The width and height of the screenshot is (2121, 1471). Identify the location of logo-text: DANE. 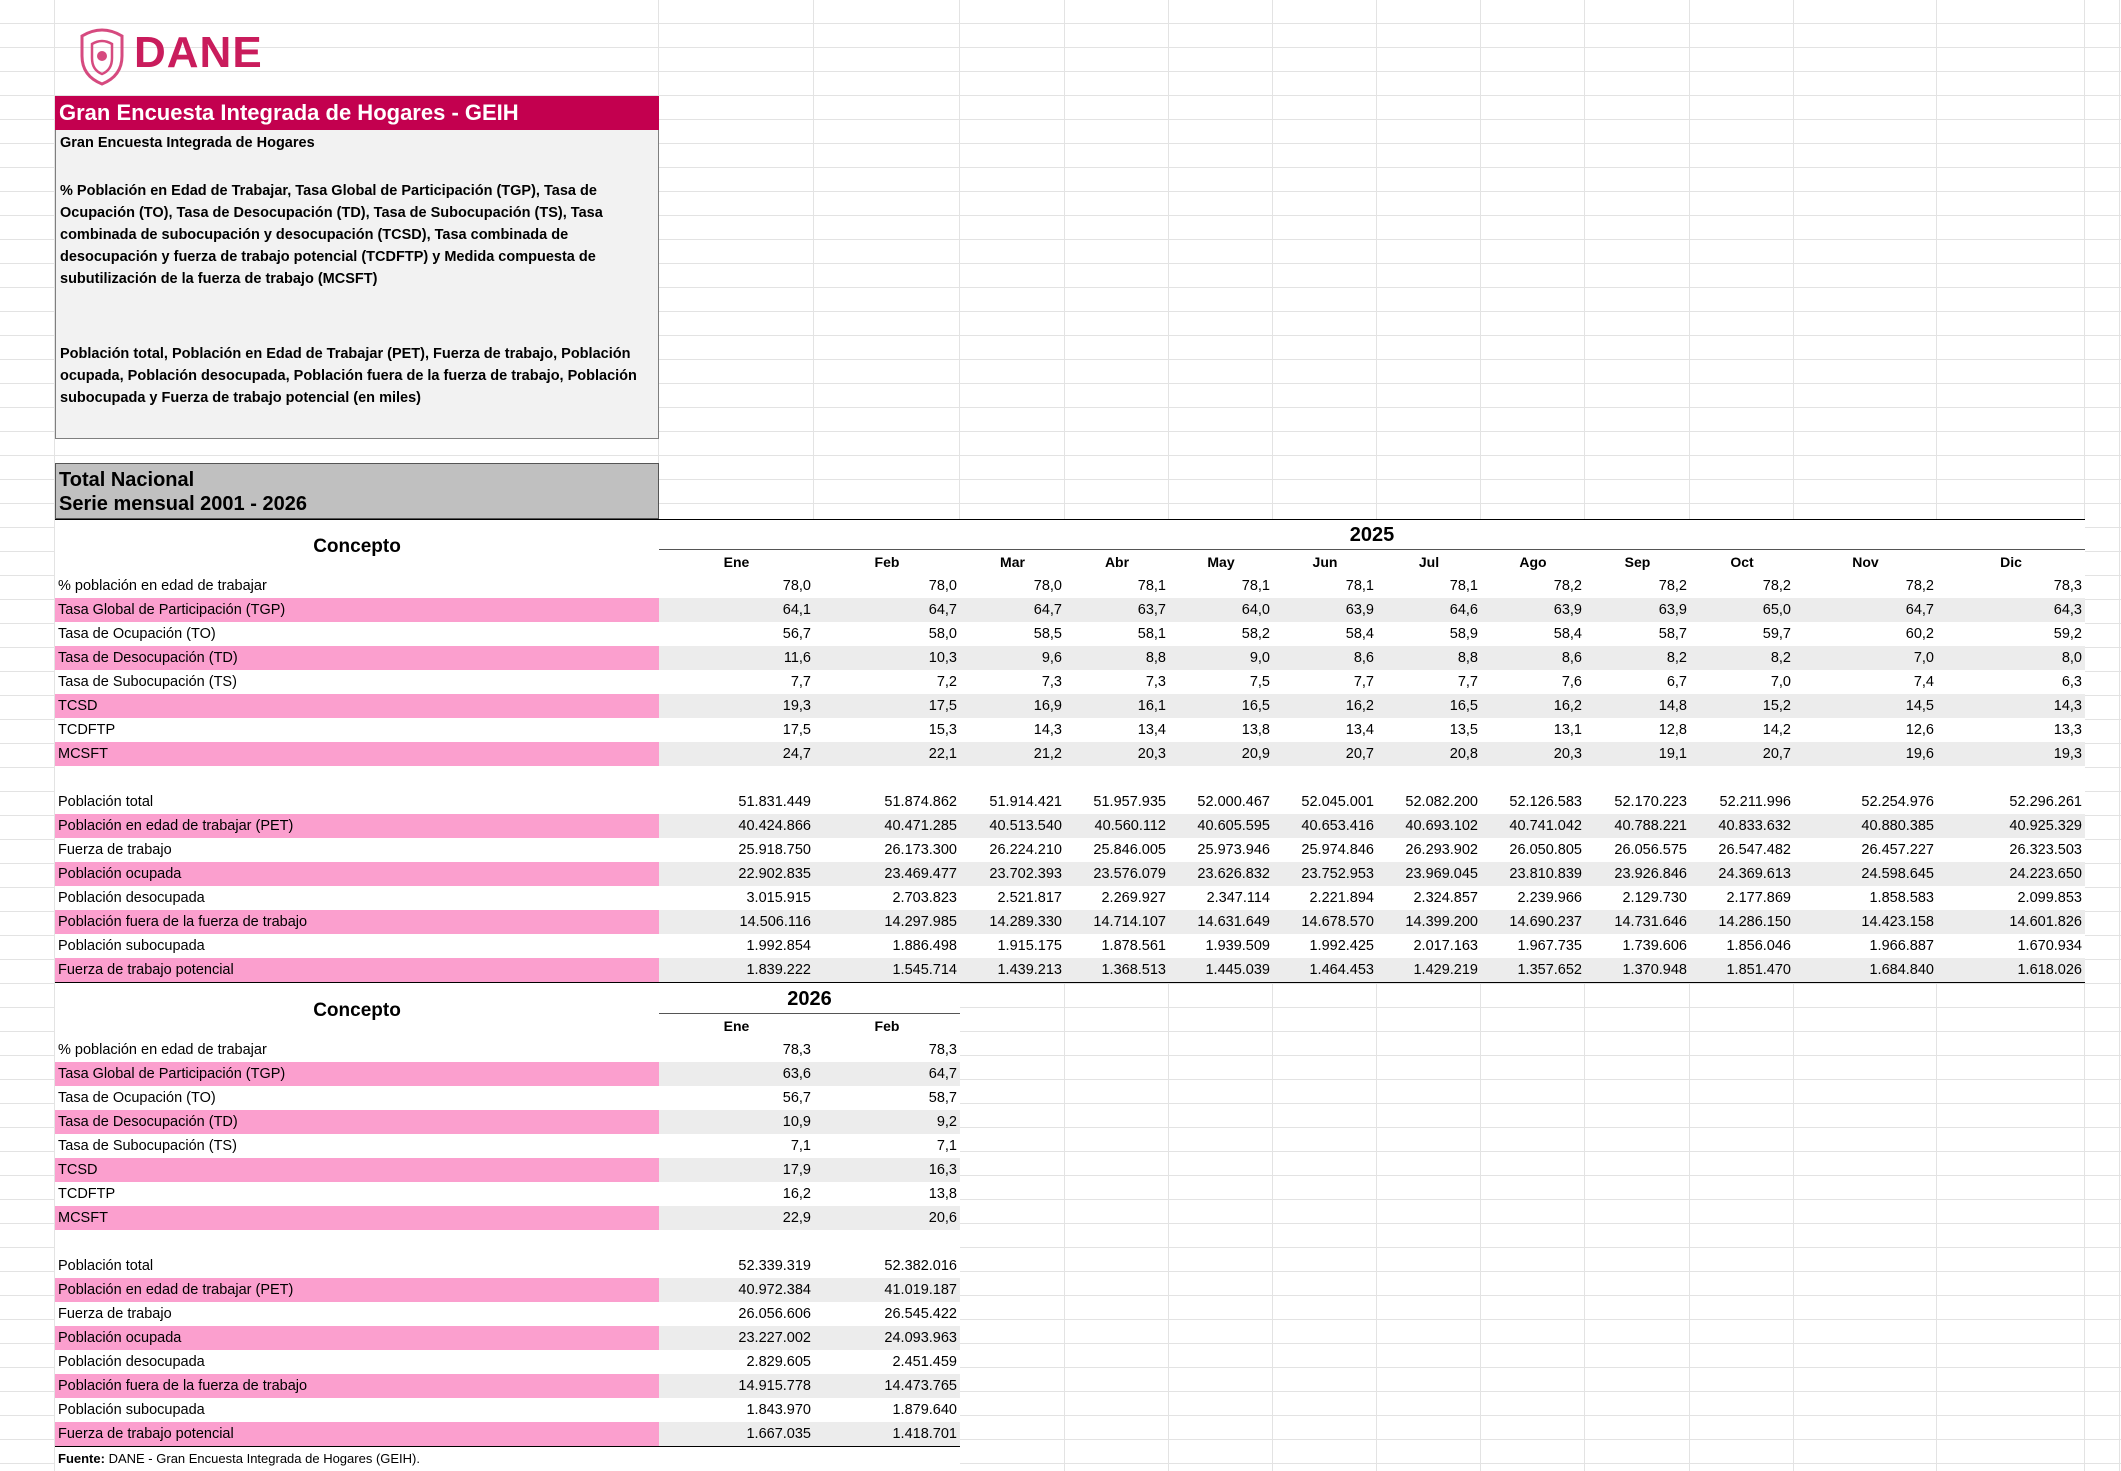
(198, 52).